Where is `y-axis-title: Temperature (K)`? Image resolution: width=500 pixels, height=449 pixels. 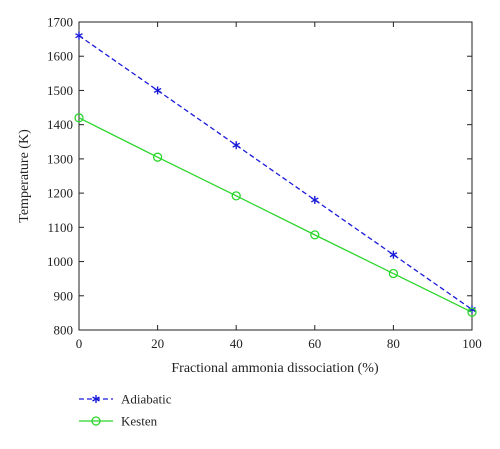
y-axis-title: Temperature (K) is located at coordinates (24, 176).